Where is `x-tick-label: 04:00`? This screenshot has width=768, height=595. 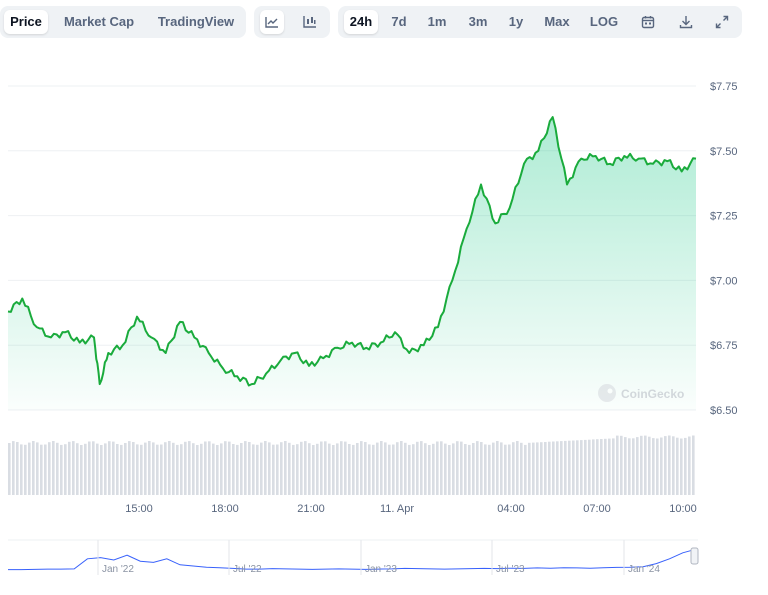 x-tick-label: 04:00 is located at coordinates (511, 509).